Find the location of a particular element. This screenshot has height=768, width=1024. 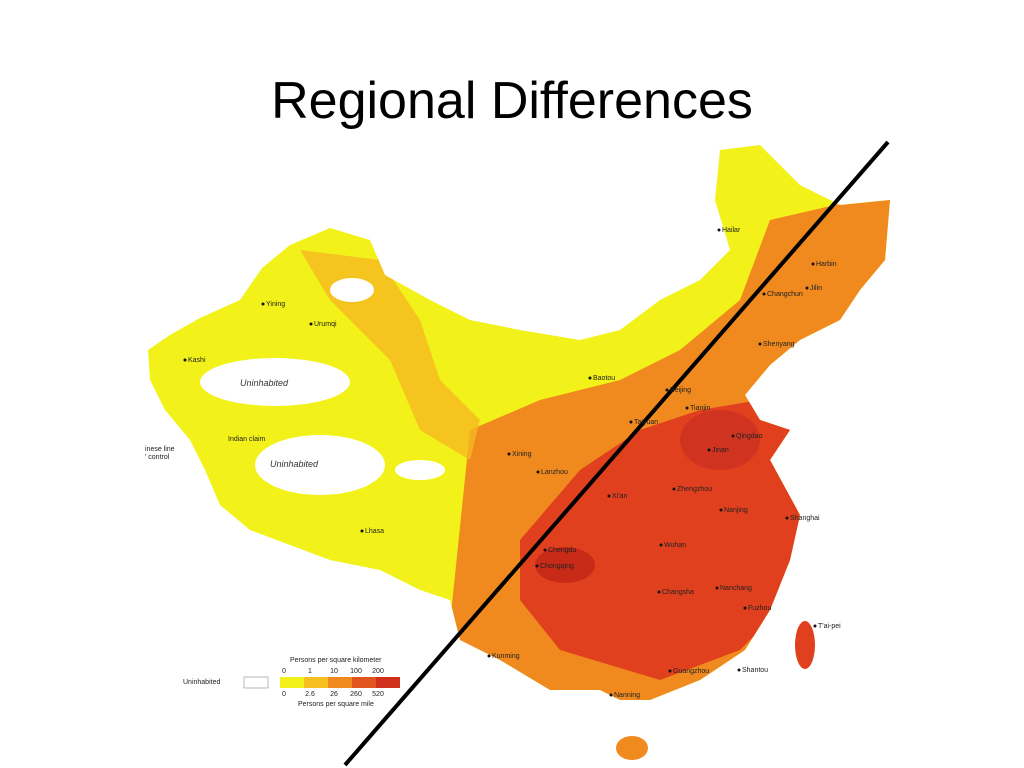

city-label: Shantou is located at coordinates (755, 670).